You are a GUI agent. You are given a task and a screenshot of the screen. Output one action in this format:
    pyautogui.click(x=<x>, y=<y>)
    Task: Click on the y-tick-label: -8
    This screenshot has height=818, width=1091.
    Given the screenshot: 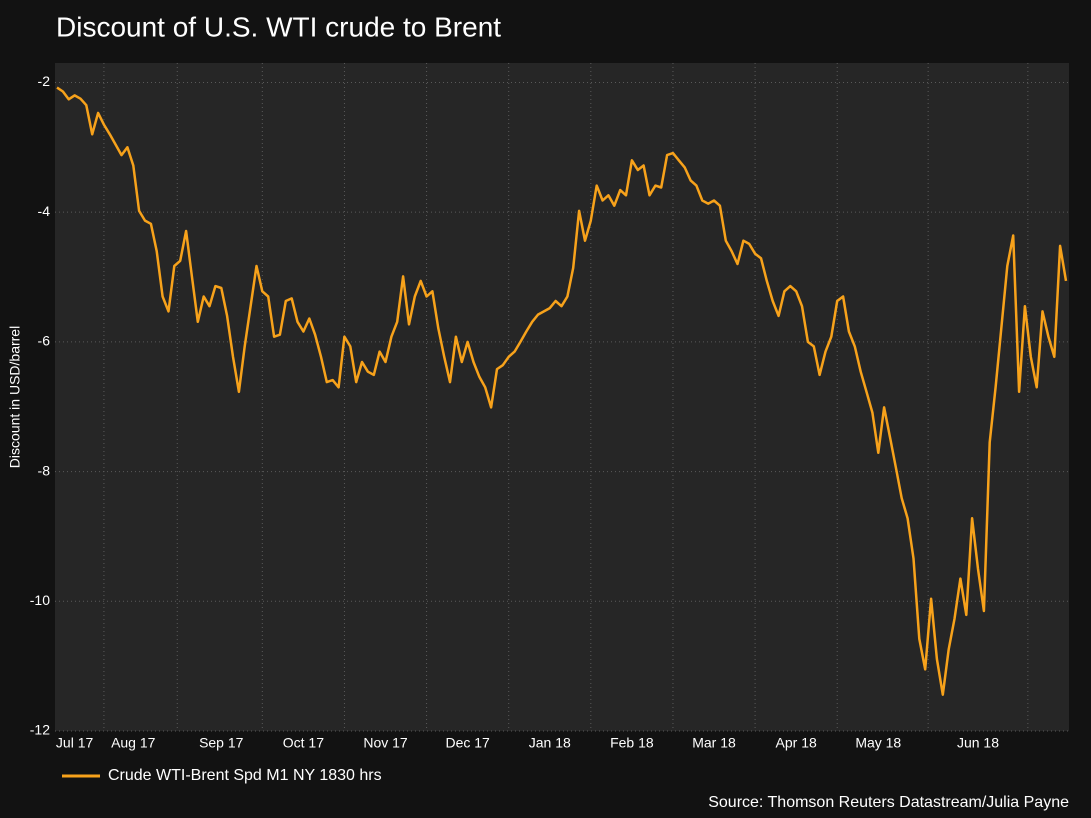 What is the action you would take?
    pyautogui.click(x=44, y=470)
    